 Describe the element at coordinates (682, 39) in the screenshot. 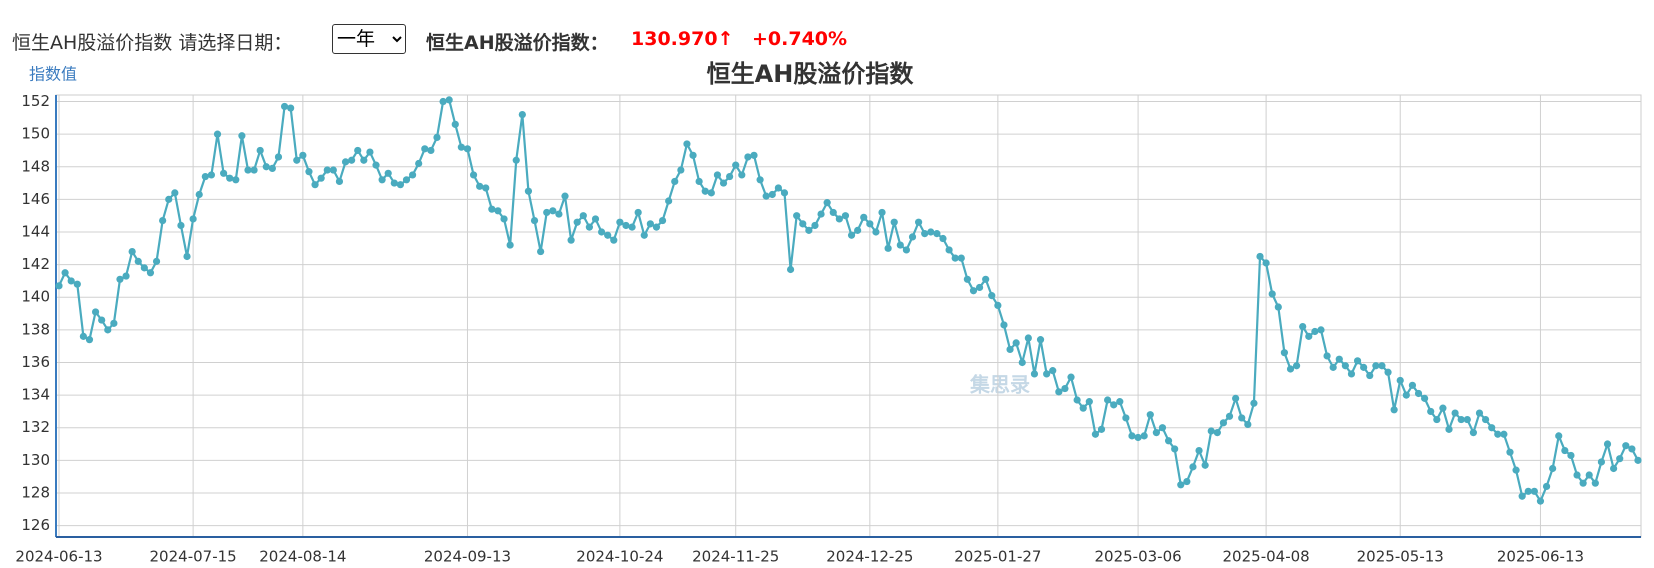

I see `index-value: 130.970↑` at that location.